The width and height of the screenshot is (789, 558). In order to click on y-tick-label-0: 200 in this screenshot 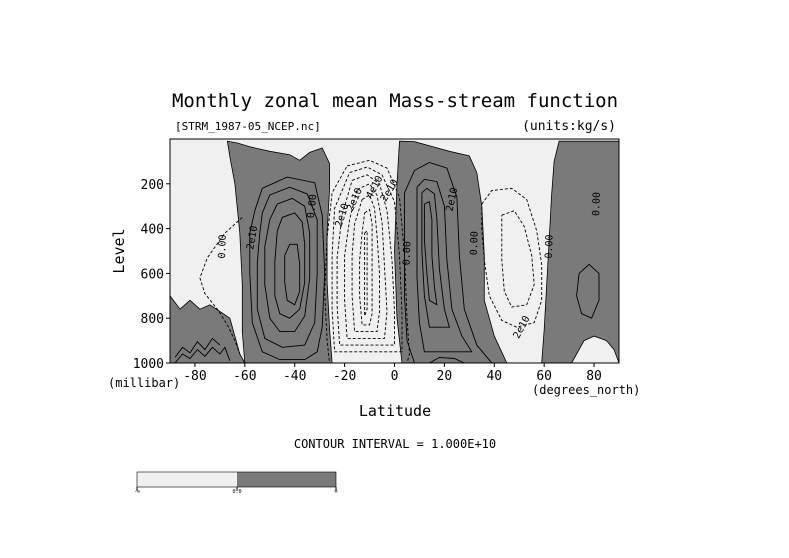, I will do `click(152, 185)`.